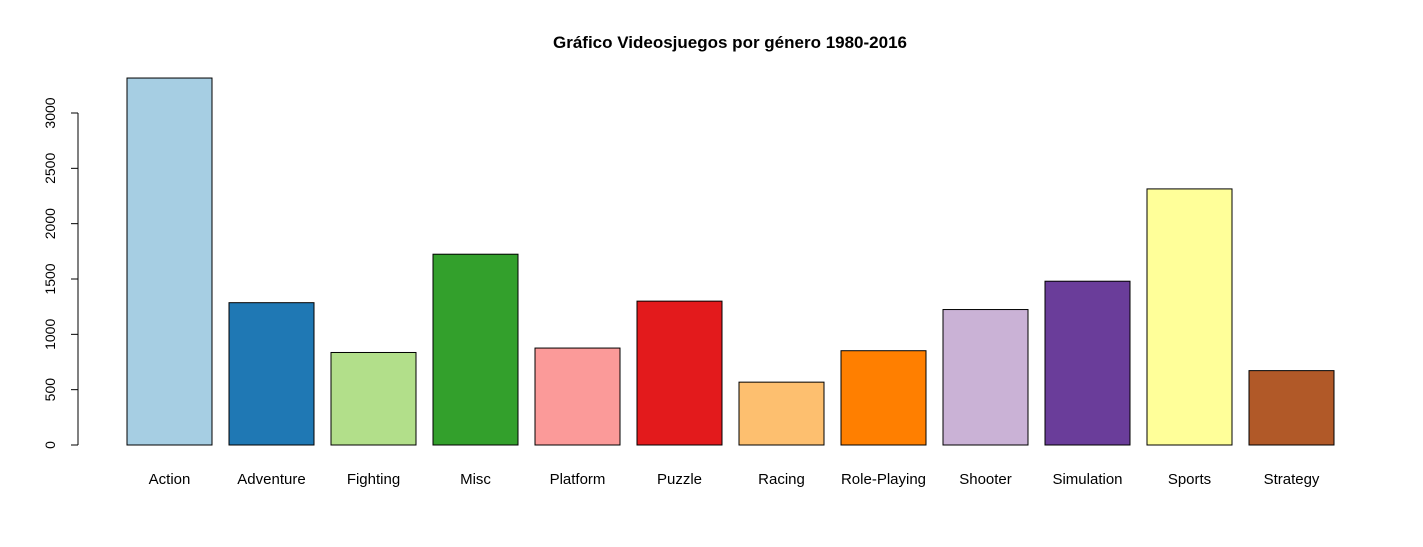 This screenshot has height=547, width=1423. What do you see at coordinates (373, 398) in the screenshot?
I see `bar-fighting` at bounding box center [373, 398].